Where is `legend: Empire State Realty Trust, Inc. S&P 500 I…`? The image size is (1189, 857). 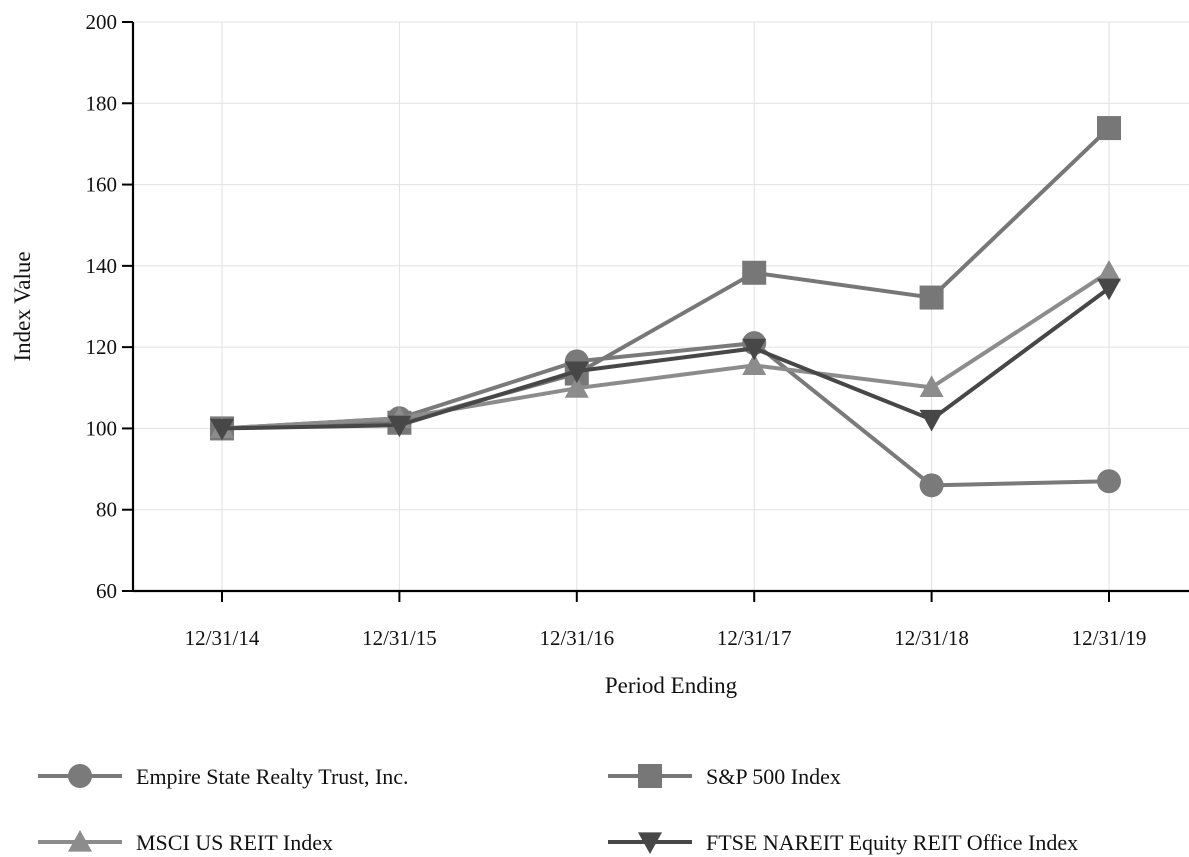 legend: Empire State Realty Trust, Inc. S&P 500 I… is located at coordinates (558, 809).